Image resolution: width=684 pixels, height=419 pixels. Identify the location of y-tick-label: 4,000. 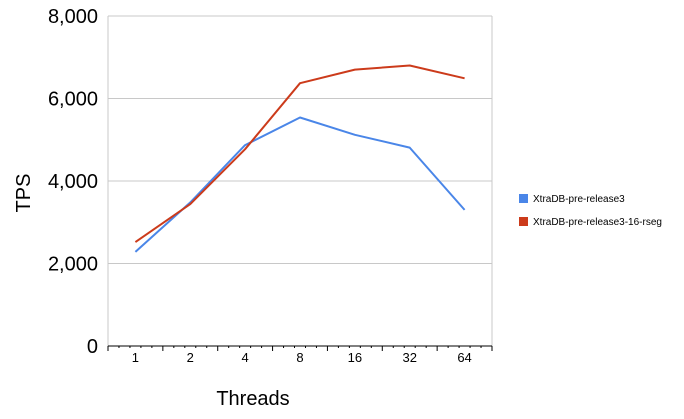
(73, 182).